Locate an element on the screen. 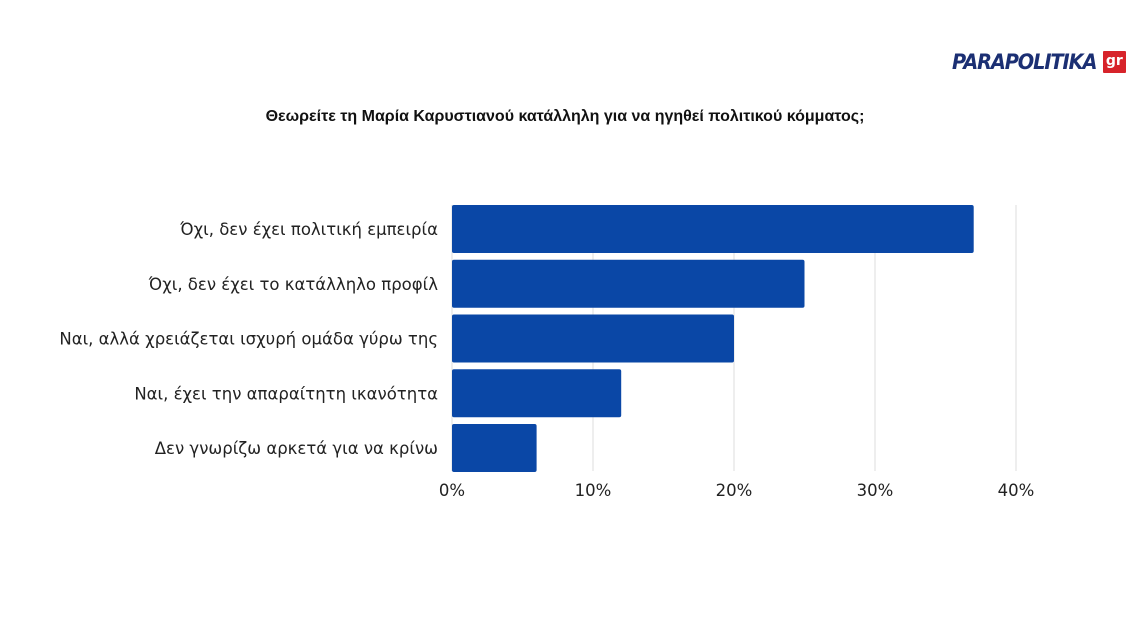  x-tick-label: 30% is located at coordinates (875, 490).